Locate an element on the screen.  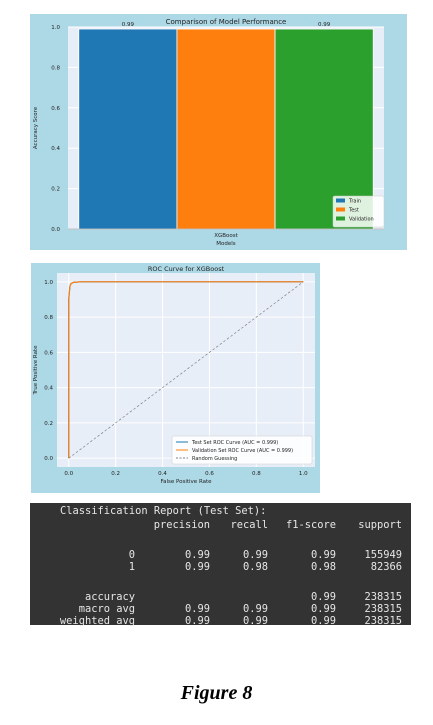
report-column-header: support is located at coordinates (380, 525).